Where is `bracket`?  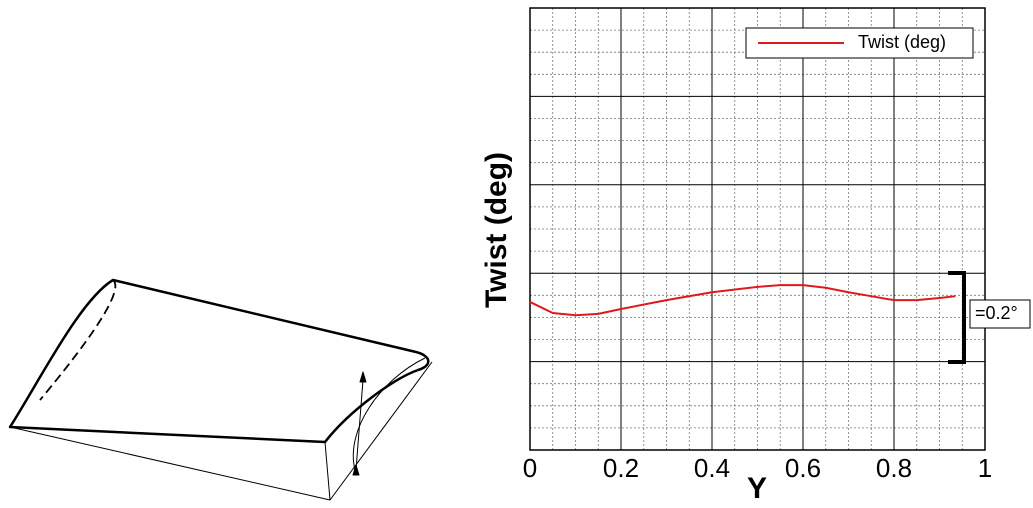 bracket is located at coordinates (957, 317).